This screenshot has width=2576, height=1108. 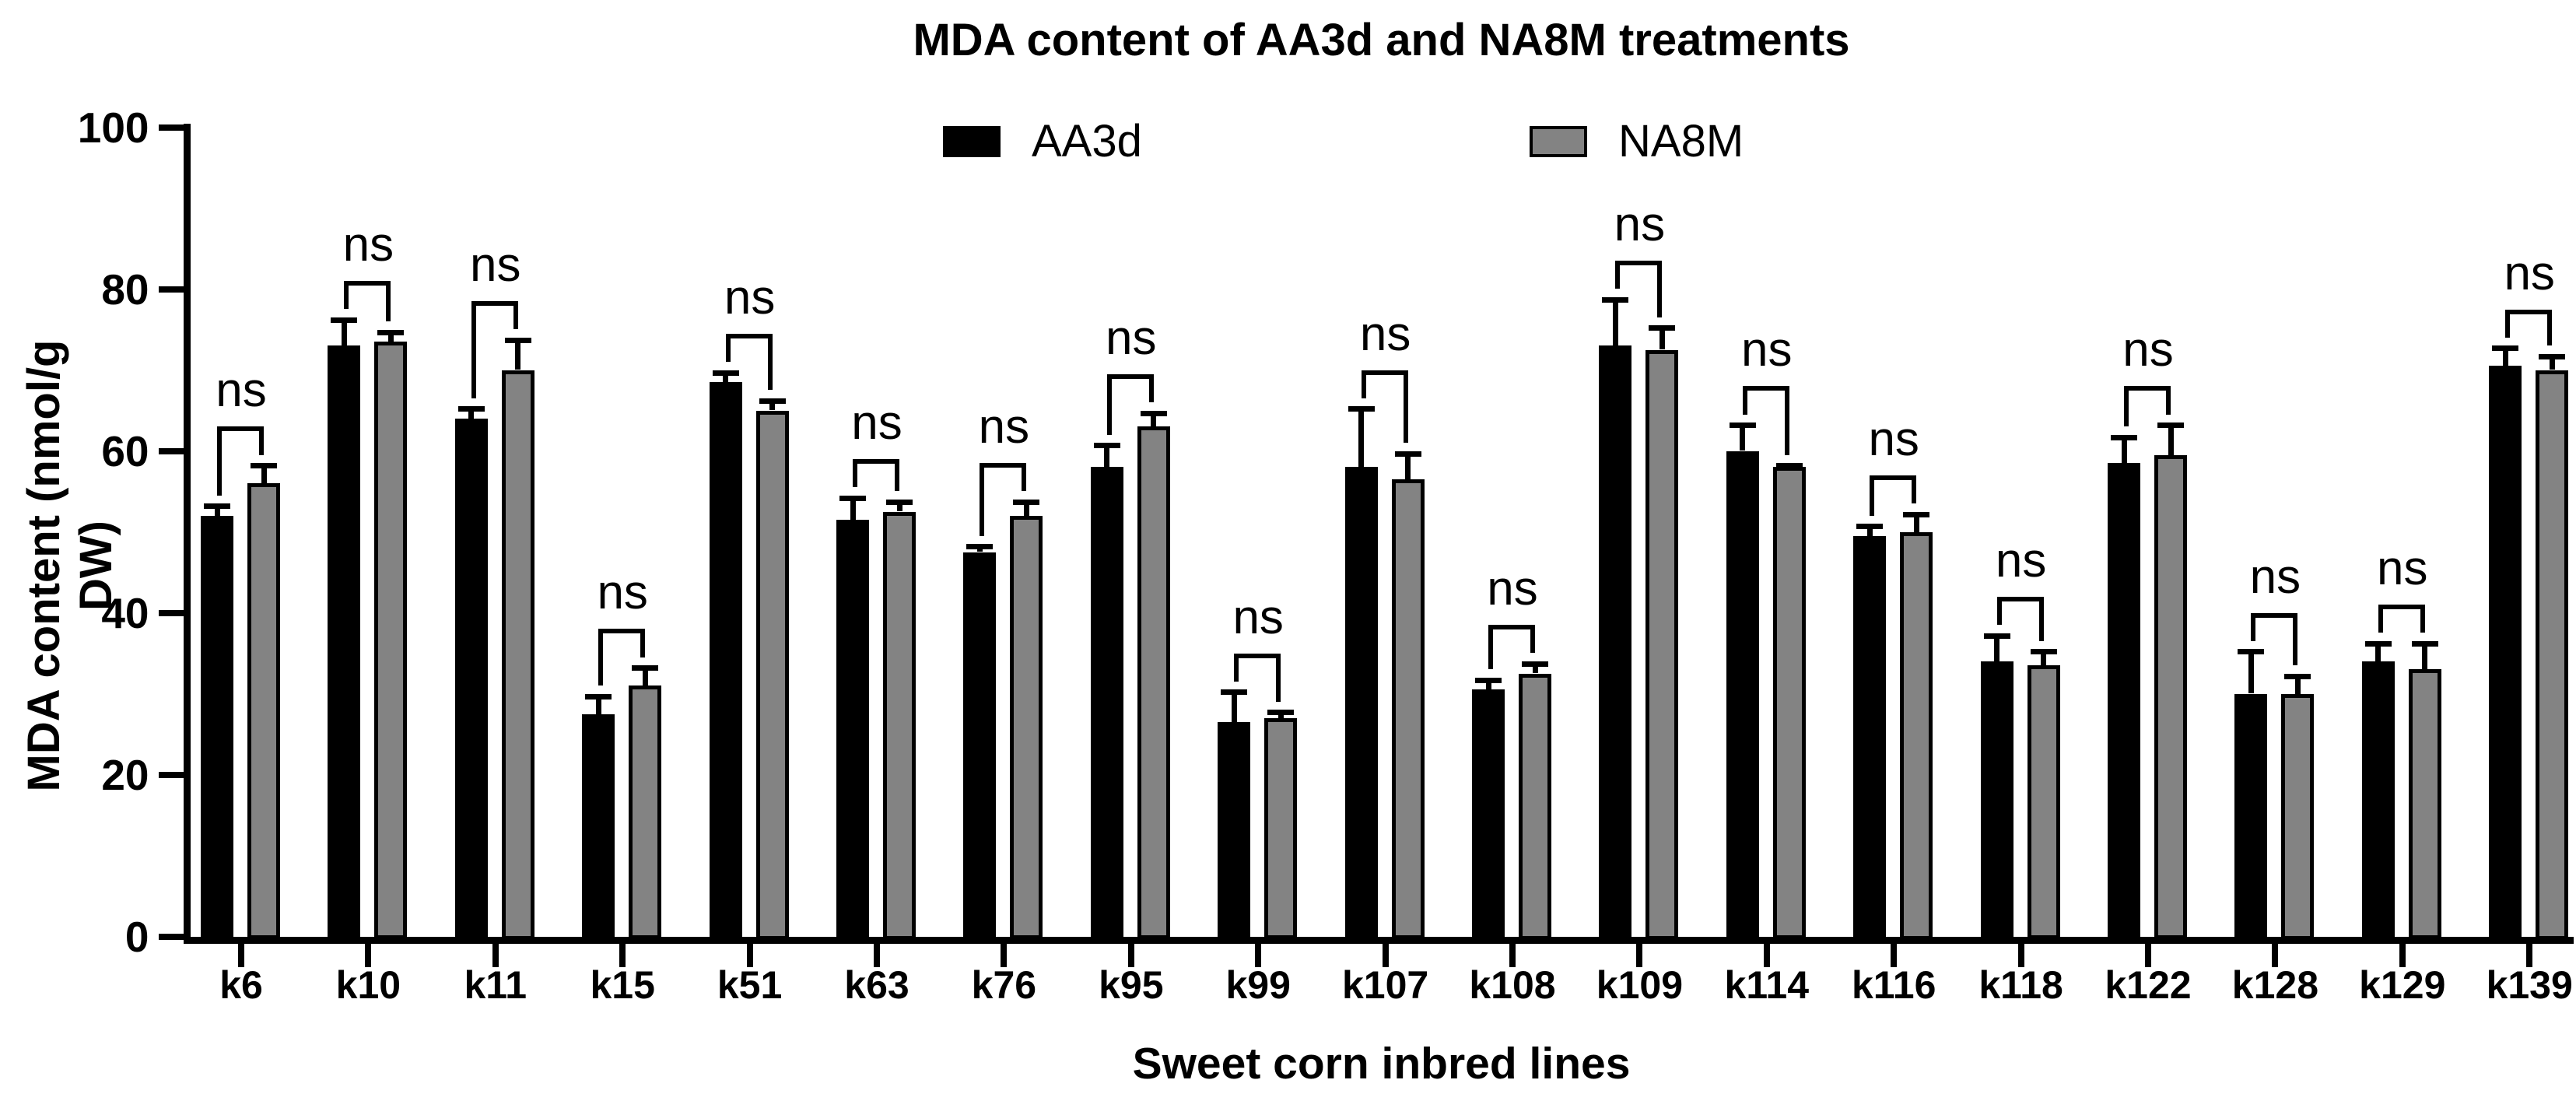 What do you see at coordinates (346, 295) in the screenshot?
I see `sig-bracket-left-k10` at bounding box center [346, 295].